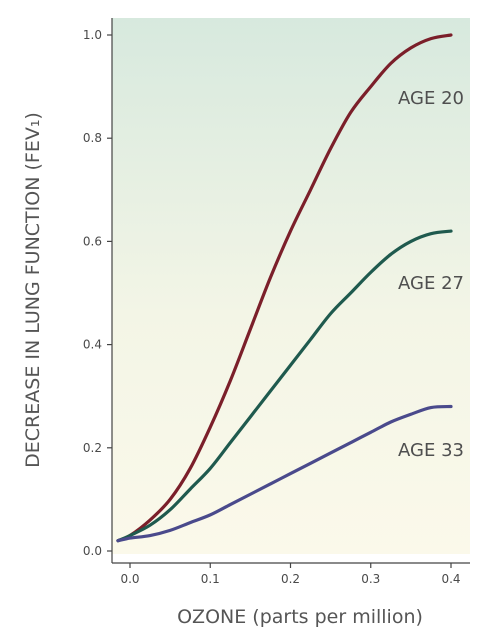  I want to click on x-tick-label: 0.3, so click(370, 579).